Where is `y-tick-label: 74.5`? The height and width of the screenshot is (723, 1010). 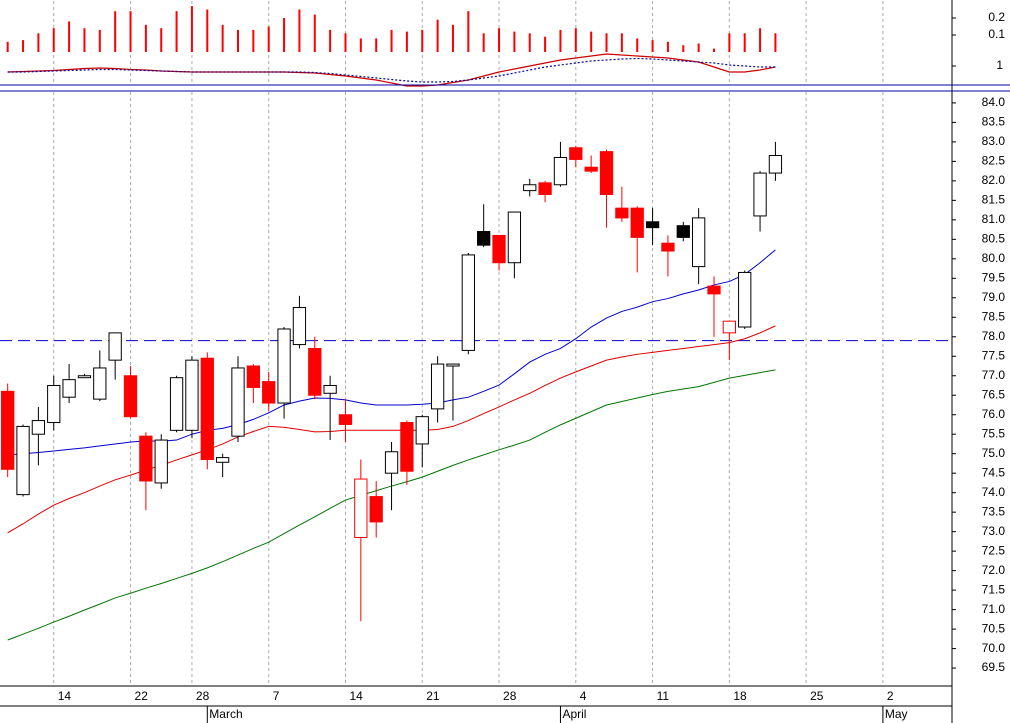 y-tick-label: 74.5 is located at coordinates (994, 472).